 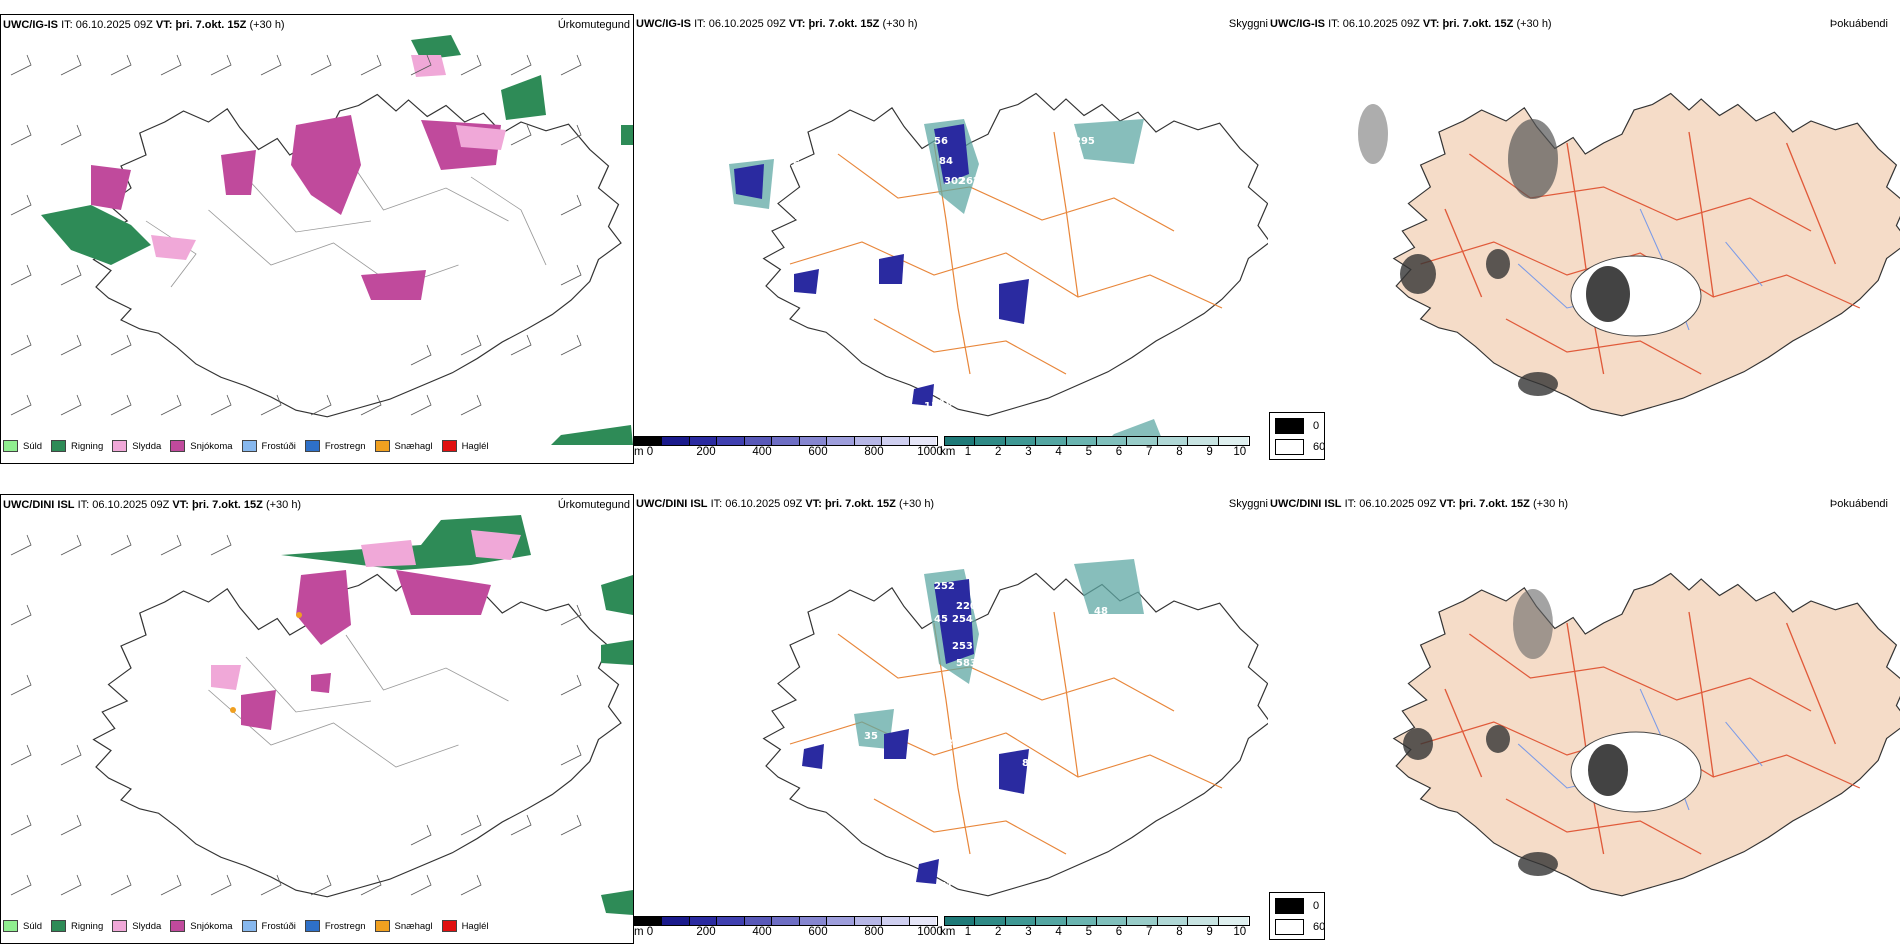 What do you see at coordinates (147, 446) in the screenshot?
I see `precip-legend-label: Slydda` at bounding box center [147, 446].